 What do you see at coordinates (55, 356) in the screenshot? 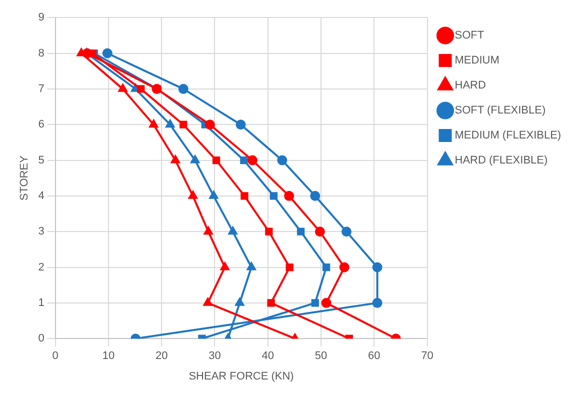
I see `x-tick-label: 0` at bounding box center [55, 356].